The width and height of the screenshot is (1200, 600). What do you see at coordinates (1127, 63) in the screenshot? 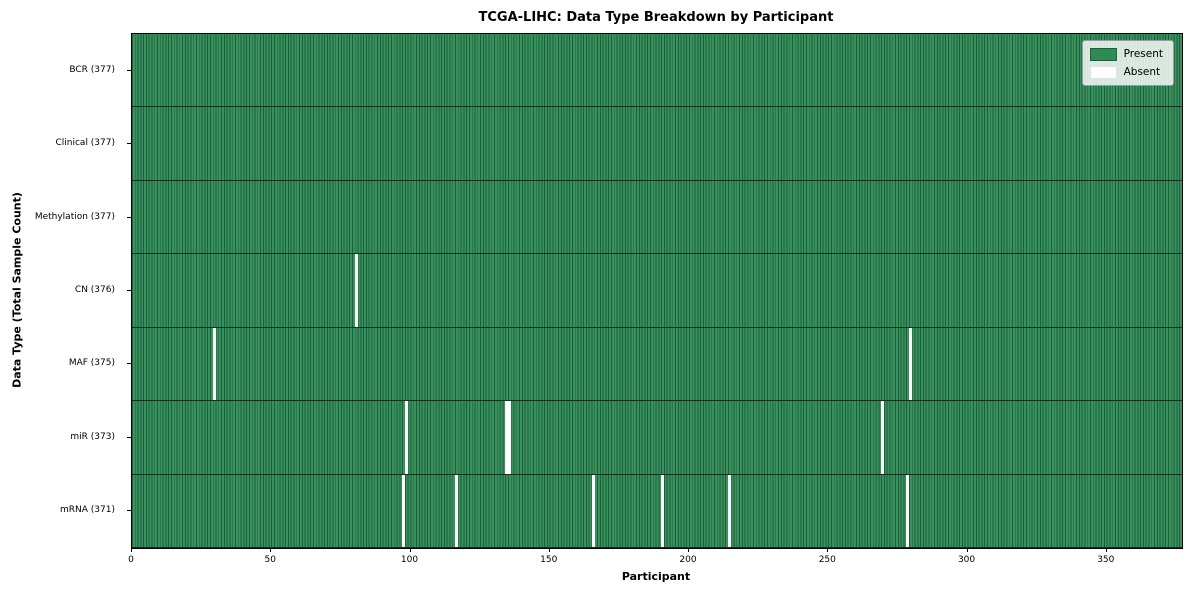
I see `legend: Present Absent` at bounding box center [1127, 63].